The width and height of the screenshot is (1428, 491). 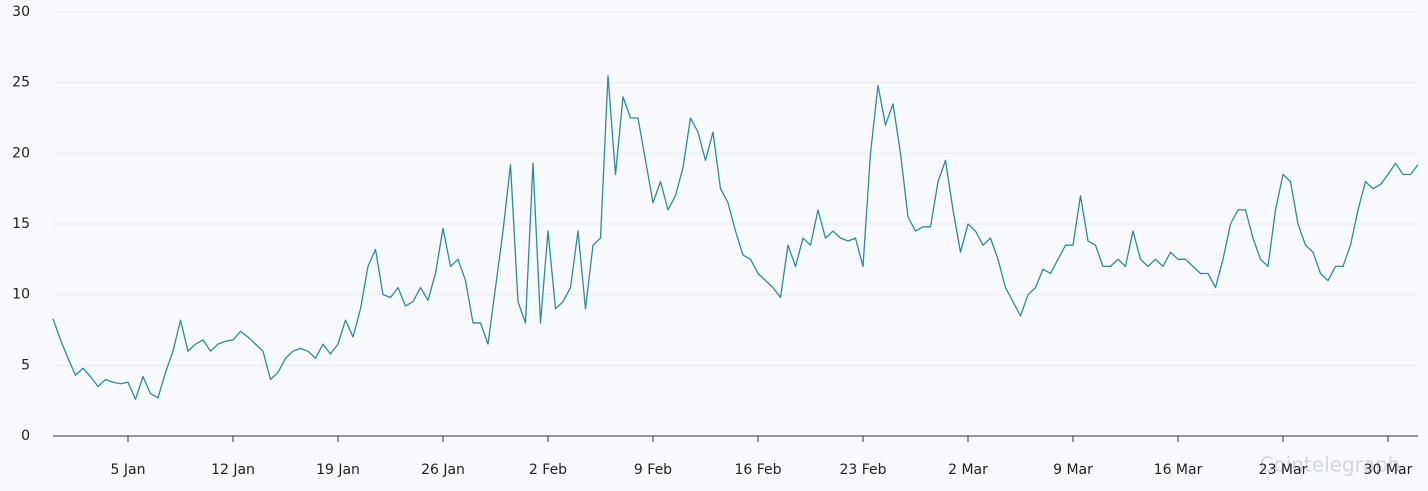 I want to click on x-tick-label: 2 Mar, so click(x=968, y=470).